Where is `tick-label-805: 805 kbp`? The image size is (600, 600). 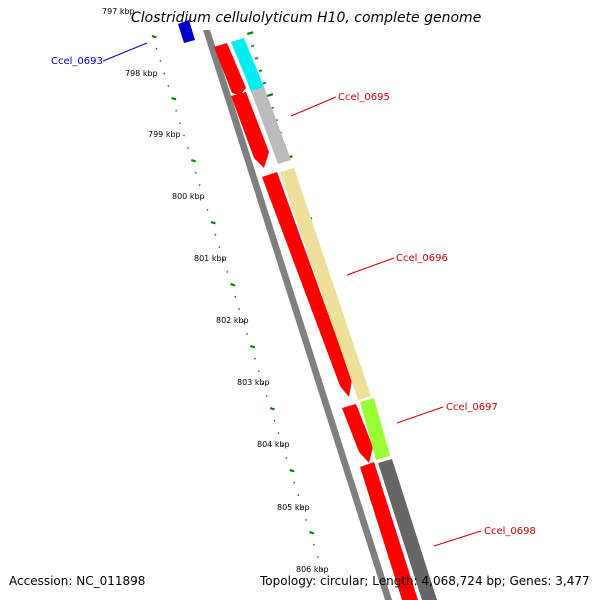 tick-label-805: 805 kbp is located at coordinates (293, 507).